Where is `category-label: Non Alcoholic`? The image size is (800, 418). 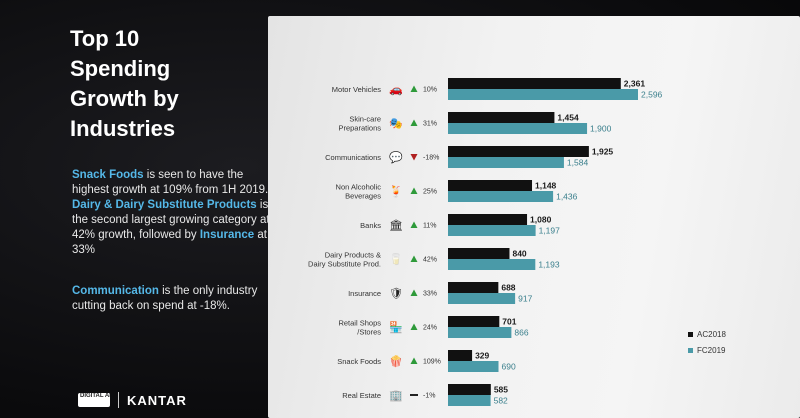
category-label: Non Alcoholic is located at coordinates (359, 187).